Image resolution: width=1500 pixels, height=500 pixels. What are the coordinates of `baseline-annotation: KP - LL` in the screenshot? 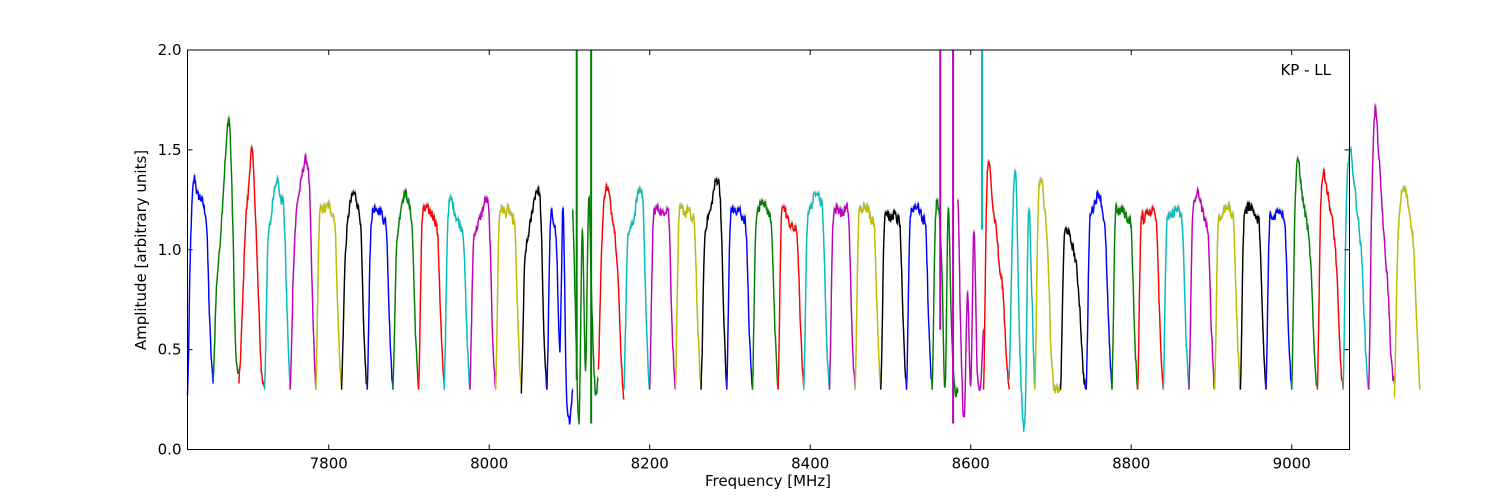 It's located at (1305, 70).